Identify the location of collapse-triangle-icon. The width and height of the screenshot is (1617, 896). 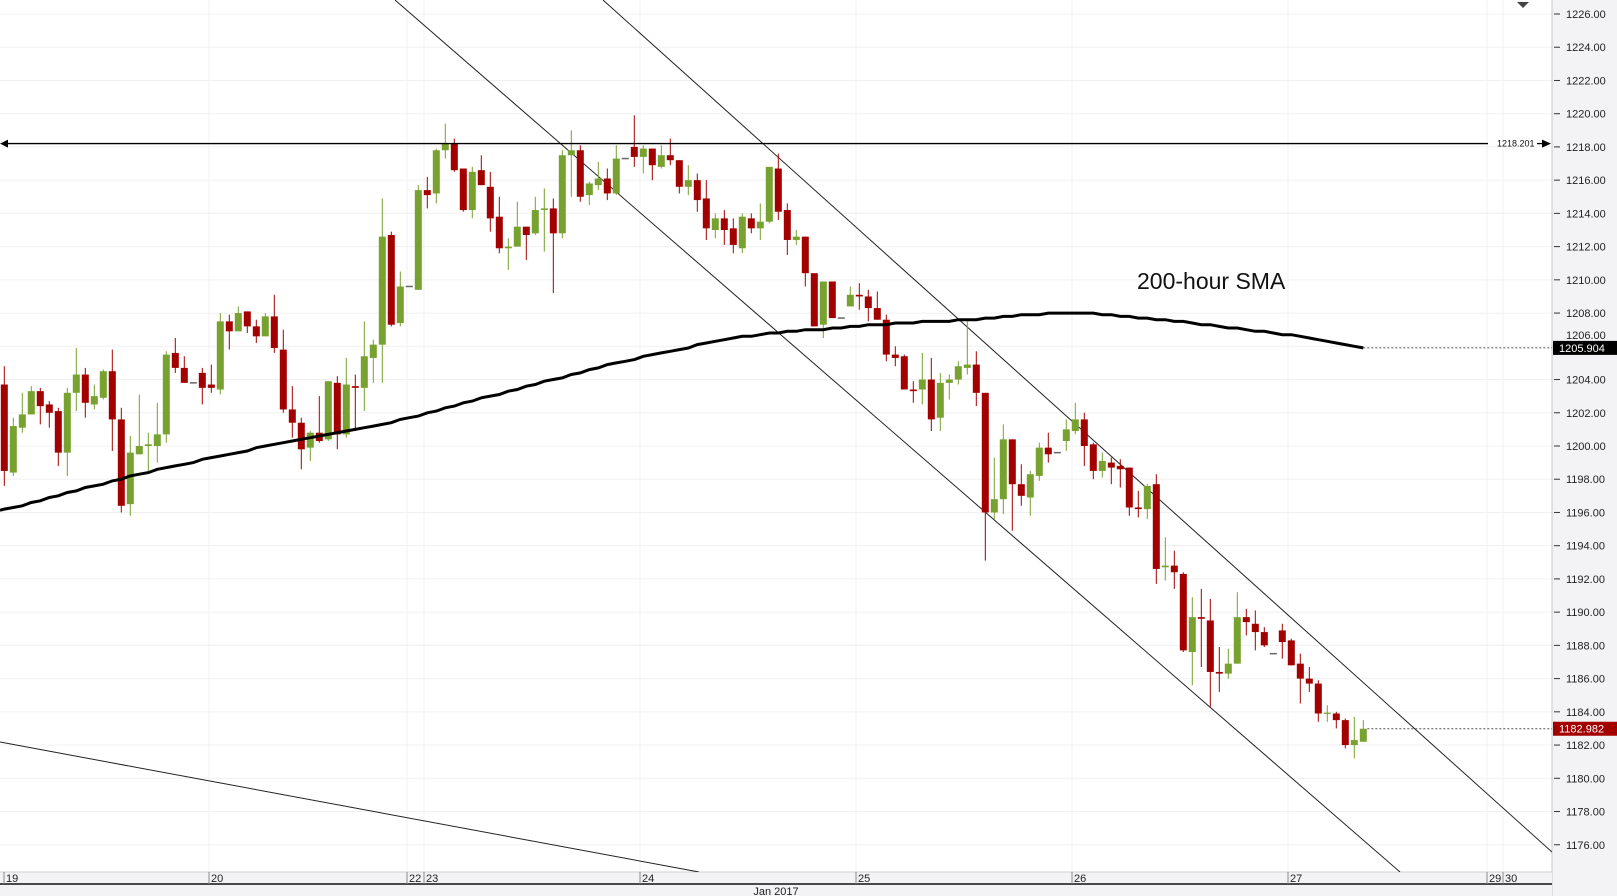
(1523, 5).